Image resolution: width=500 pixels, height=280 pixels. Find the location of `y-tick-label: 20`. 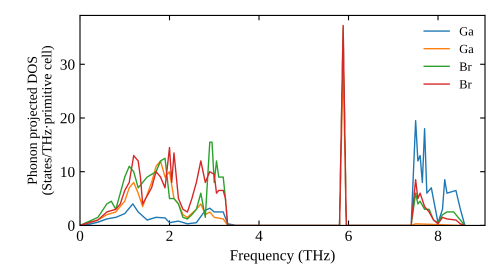

y-tick-label: 20 is located at coordinates (67, 118).